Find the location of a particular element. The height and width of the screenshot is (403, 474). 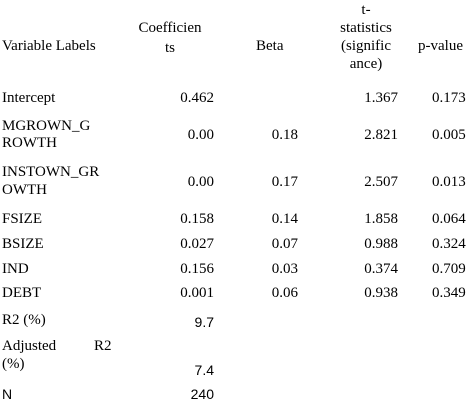

row-label: BSIZE is located at coordinates (23, 244).